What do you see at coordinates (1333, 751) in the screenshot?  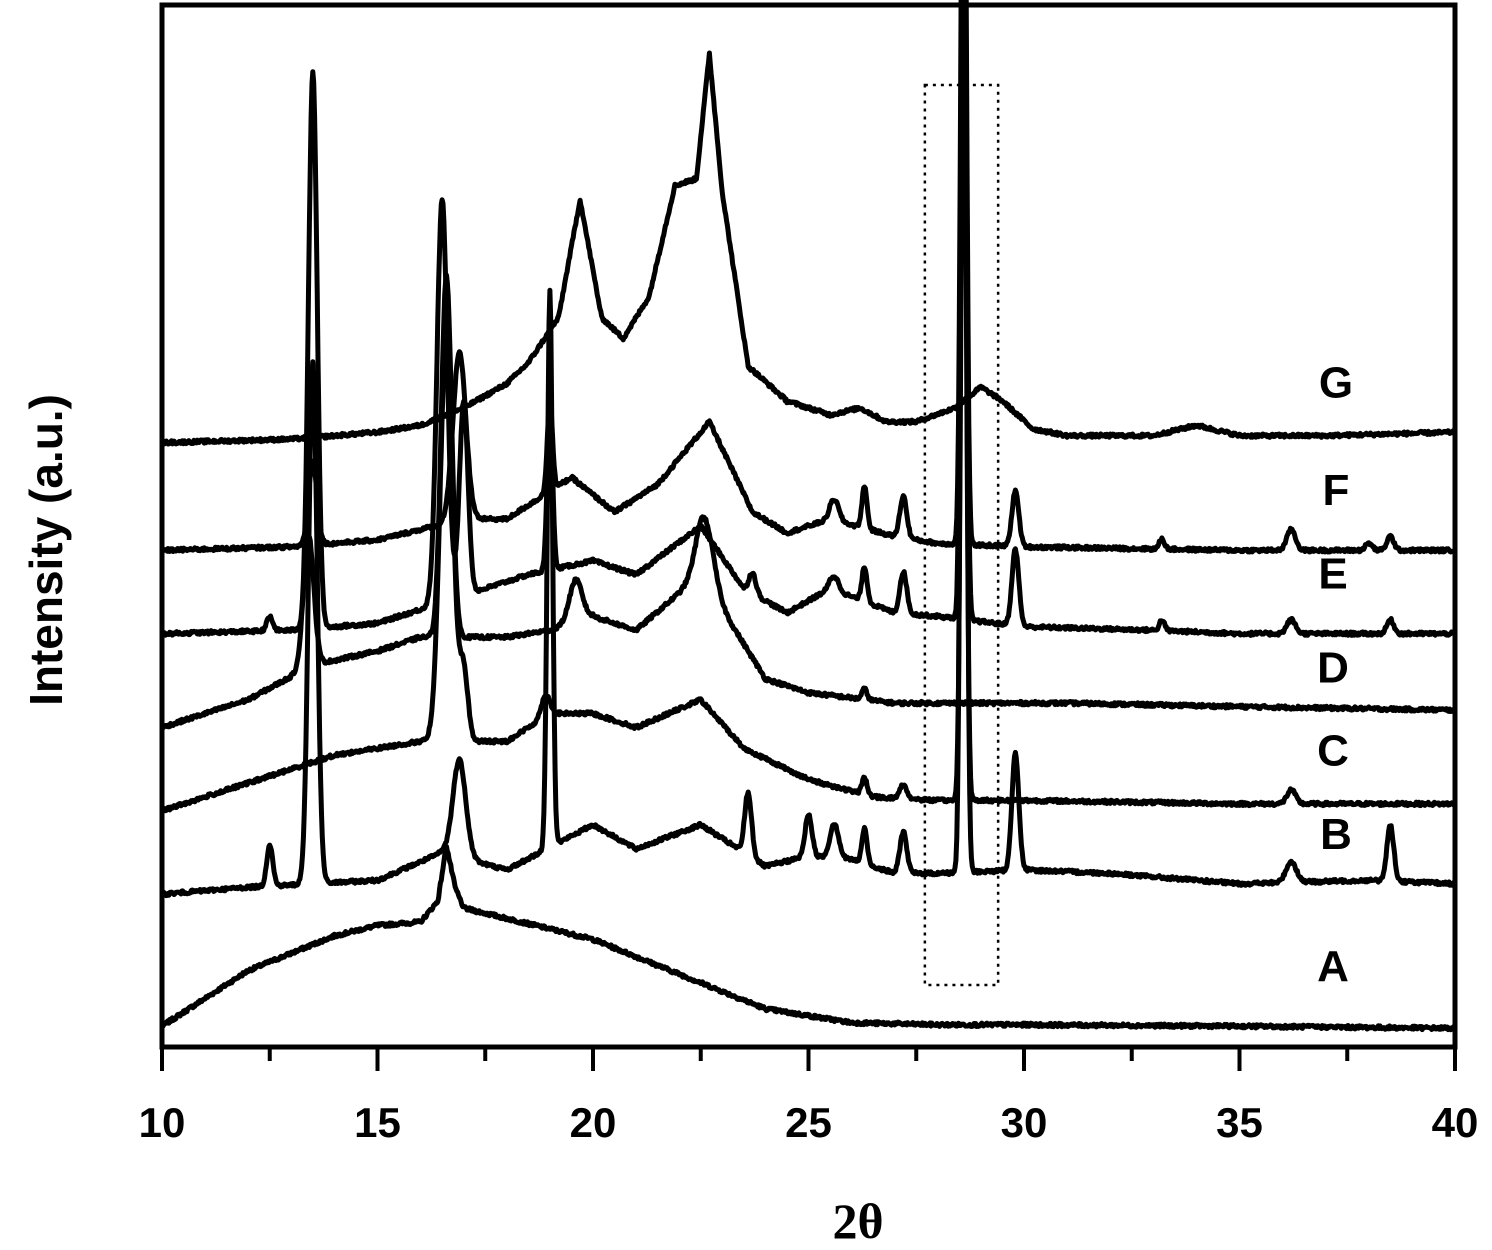 I see `series-c-label: C` at bounding box center [1333, 751].